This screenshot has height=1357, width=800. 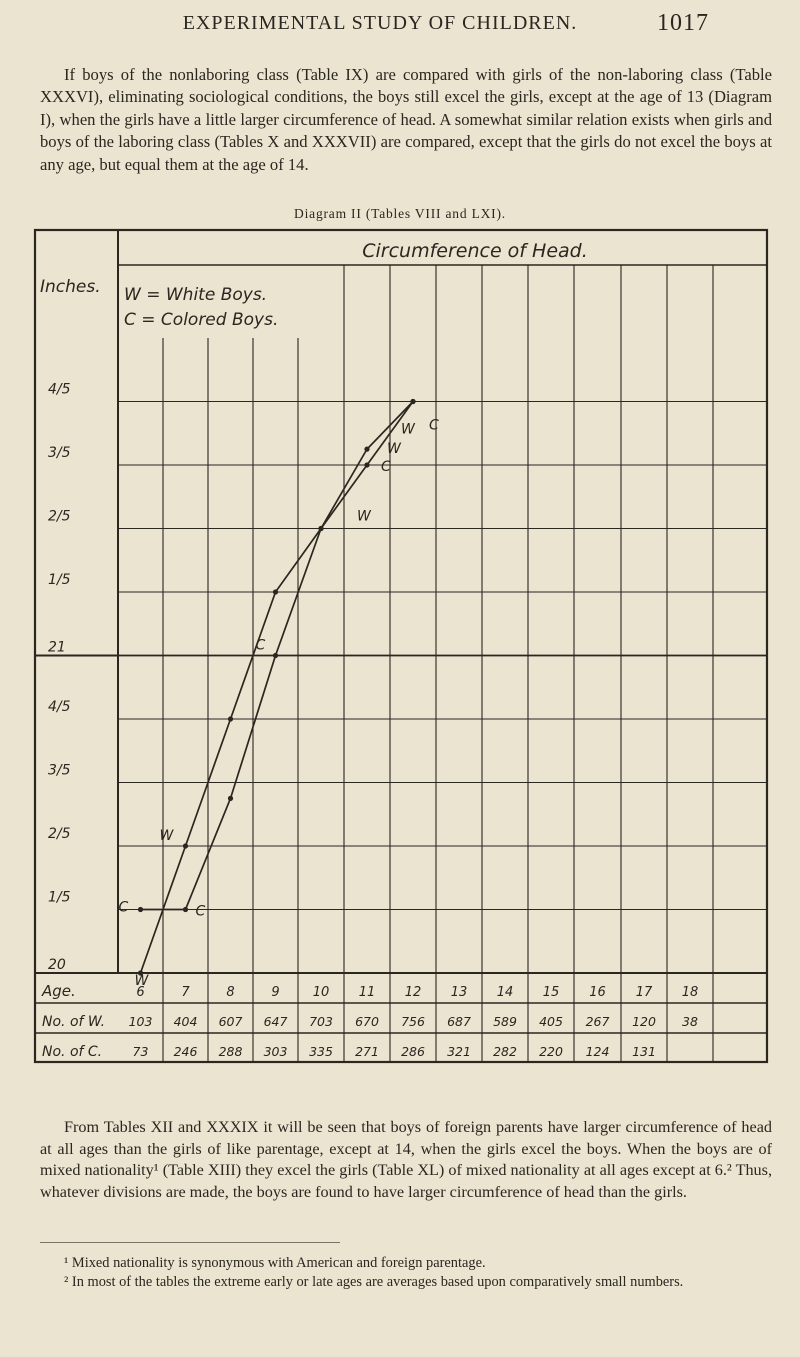 What do you see at coordinates (551, 992) in the screenshot?
I see `x-tick-label: 15` at bounding box center [551, 992].